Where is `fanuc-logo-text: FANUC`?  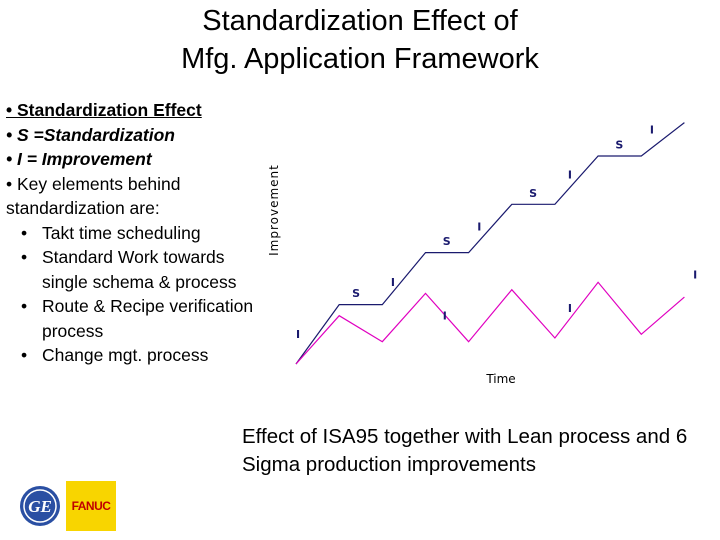
fanuc-logo-text: FANUC is located at coordinates (91, 506).